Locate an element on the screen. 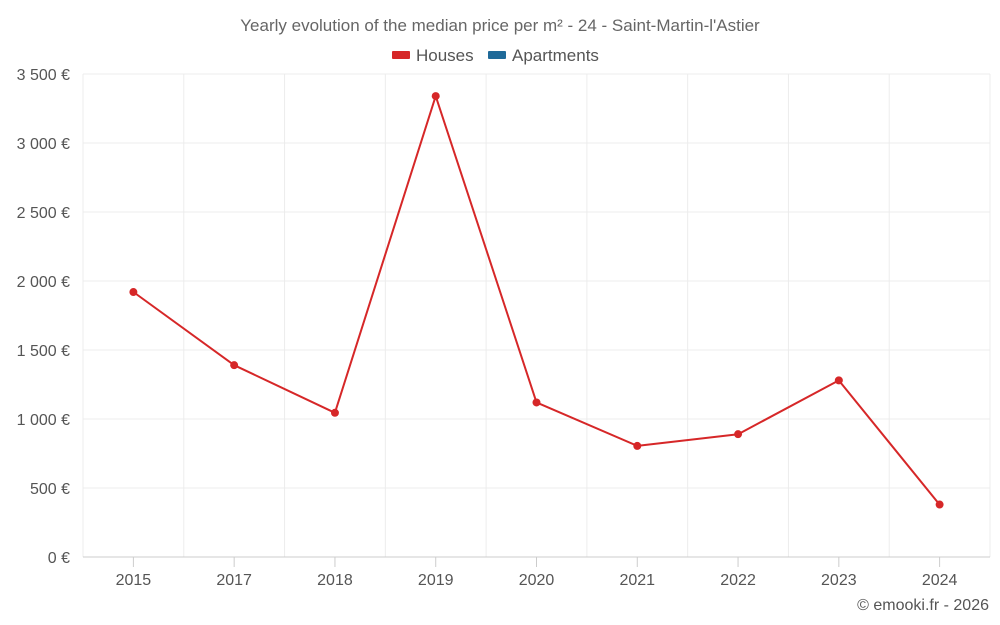  x-tick-label: 2019 is located at coordinates (436, 580).